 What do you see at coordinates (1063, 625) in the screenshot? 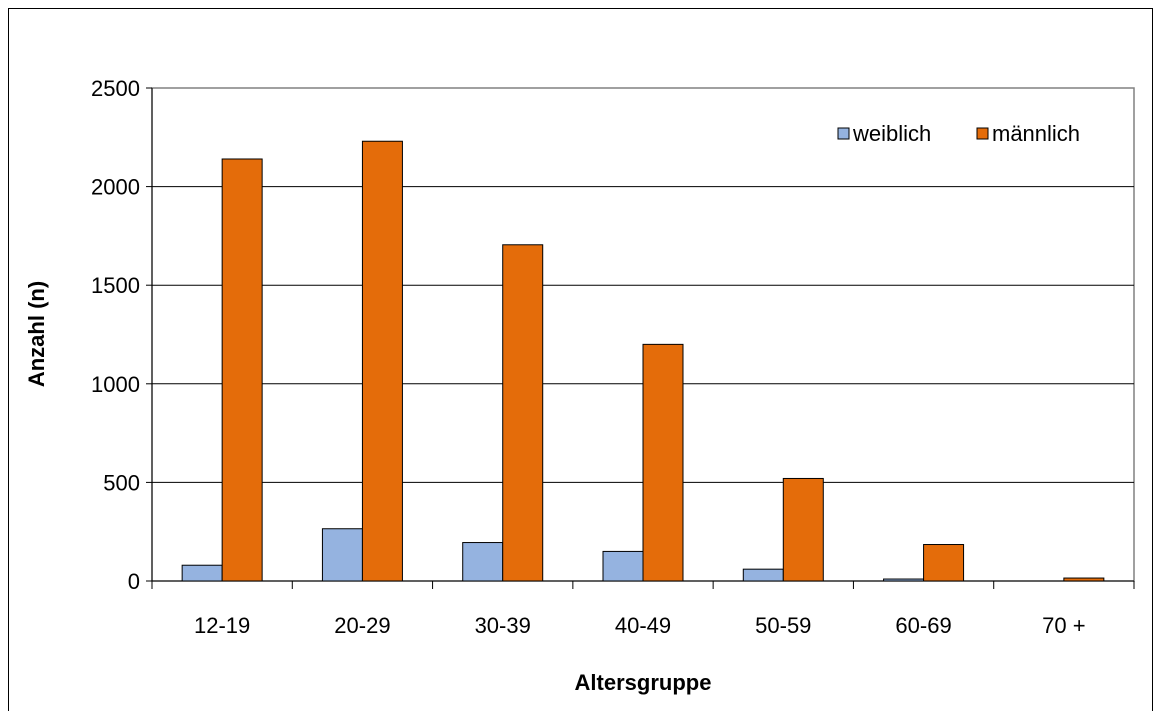
I see `x-tick-label: 70 +` at bounding box center [1063, 625].